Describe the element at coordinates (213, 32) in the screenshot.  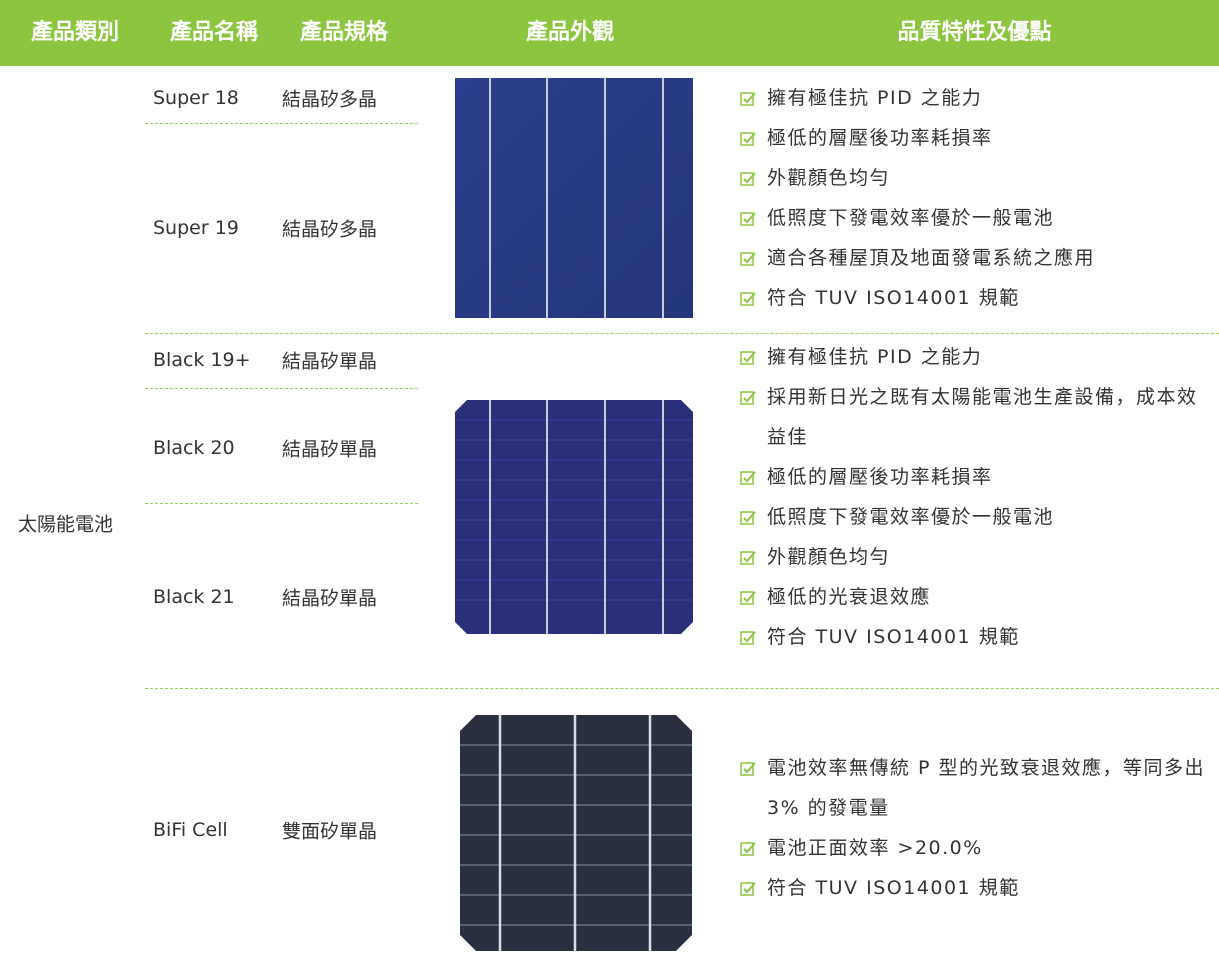
I see `header-cell: 產品名稱` at that location.